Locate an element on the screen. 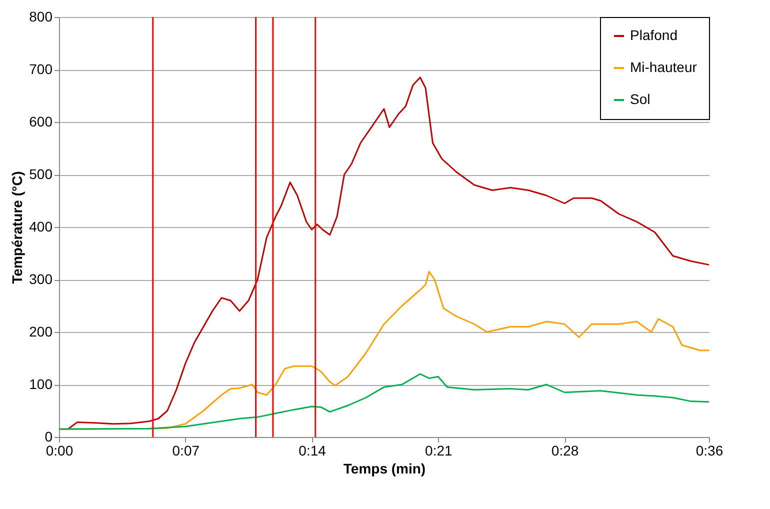  x-tick-label: 0:07 is located at coordinates (186, 450).